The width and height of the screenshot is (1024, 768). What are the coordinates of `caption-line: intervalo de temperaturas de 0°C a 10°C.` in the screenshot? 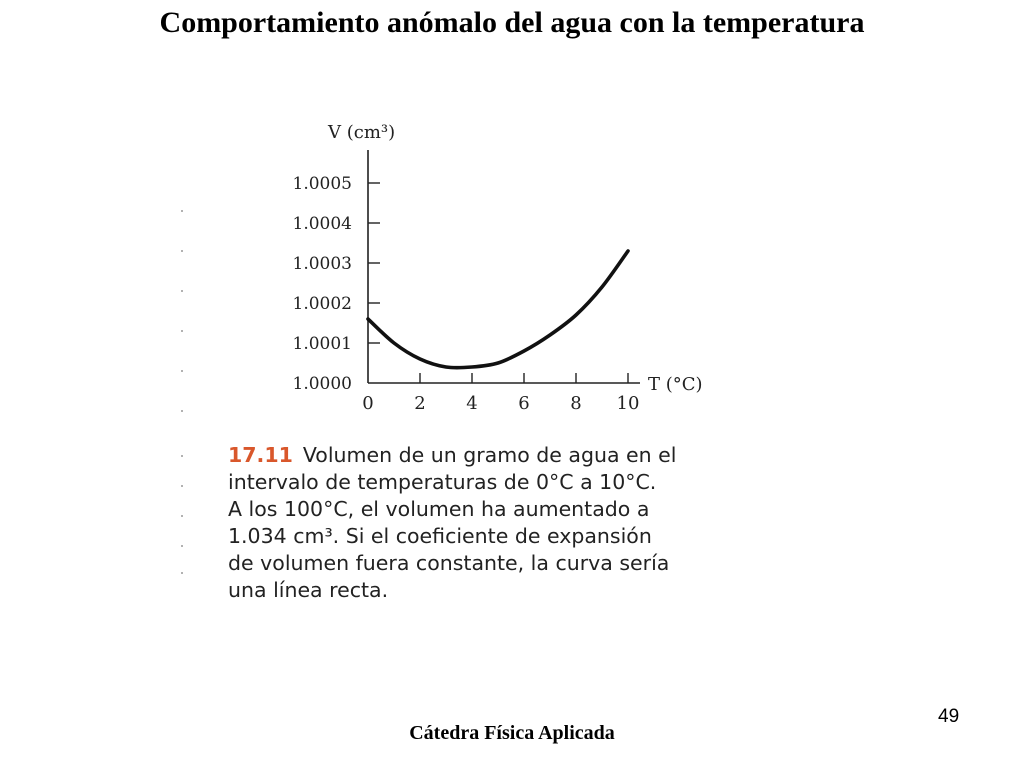 It's located at (442, 482).